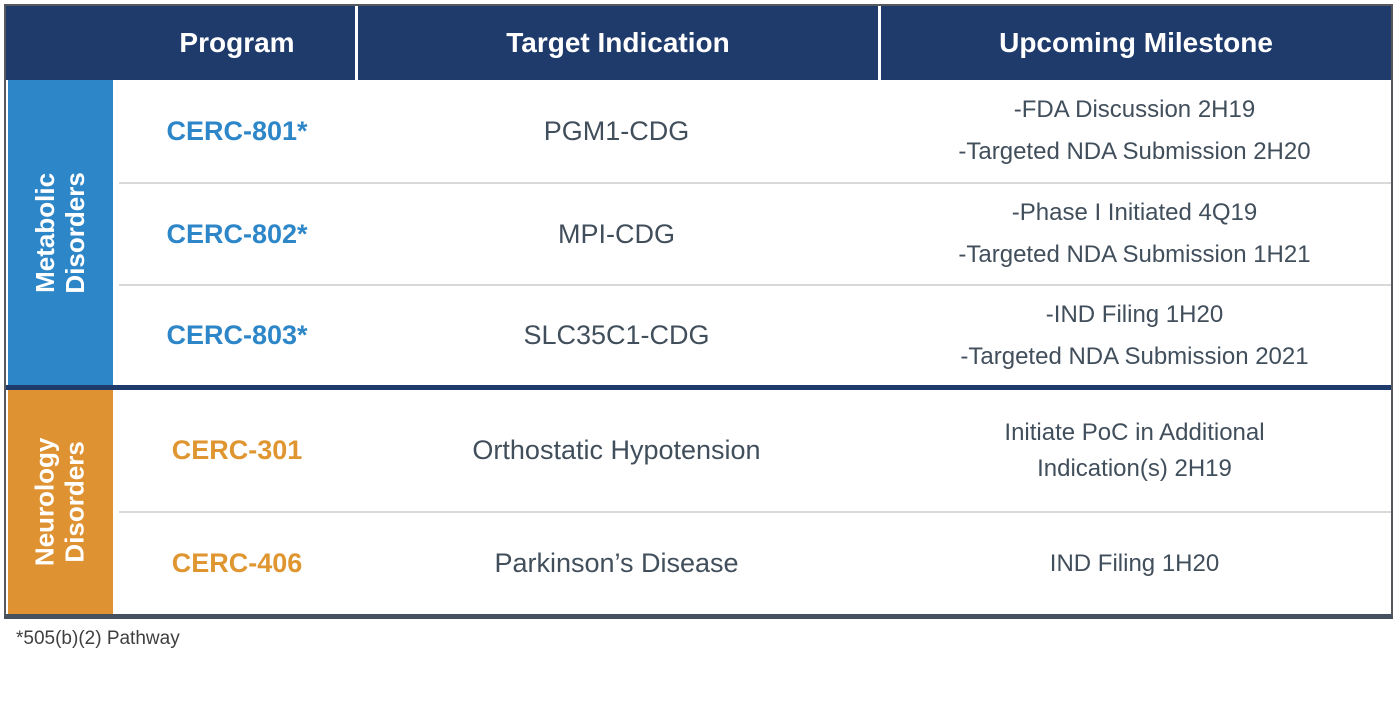 The height and width of the screenshot is (722, 1396). I want to click on section-label-column: Metabolic Disorders, so click(62, 232).